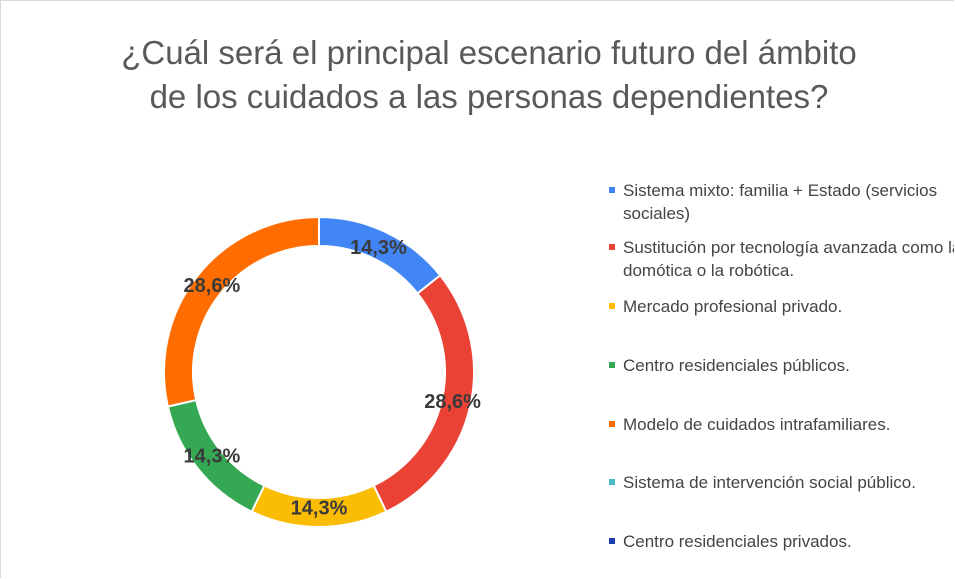 This screenshot has width=955, height=579. Describe the element at coordinates (241, 311) in the screenshot. I see `donut-segment` at that location.